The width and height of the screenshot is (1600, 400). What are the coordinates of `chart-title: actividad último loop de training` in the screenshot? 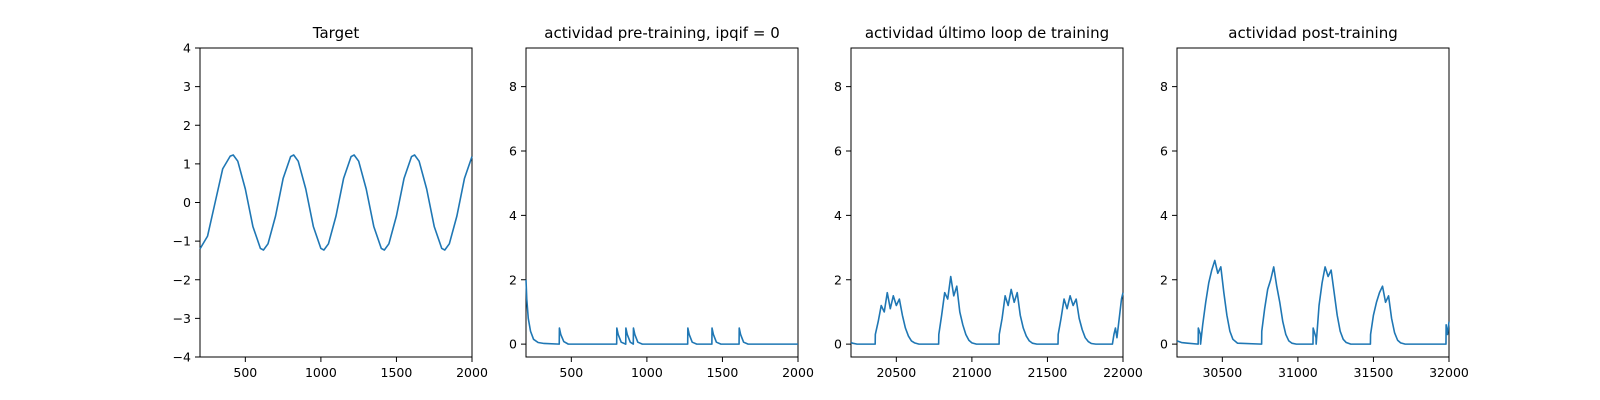 It's located at (987, 33).